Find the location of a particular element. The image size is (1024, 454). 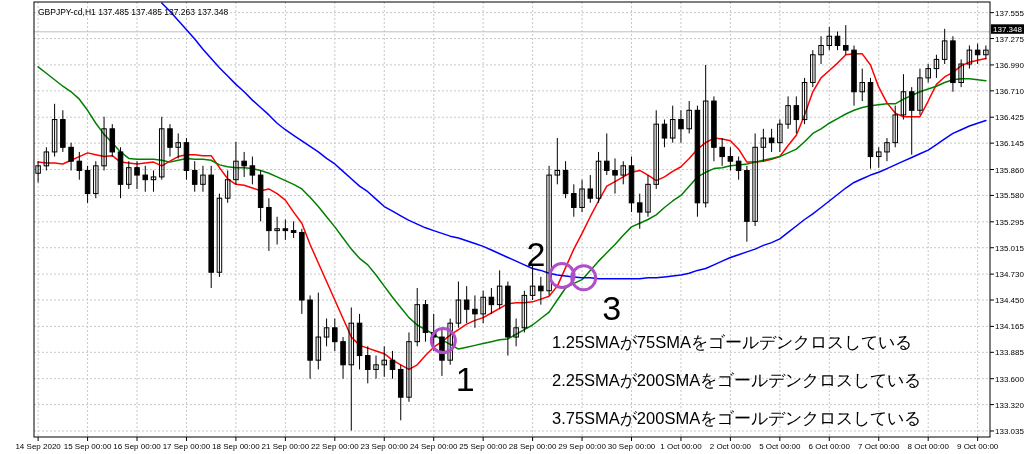

ytick: 134.450 is located at coordinates (1009, 300).